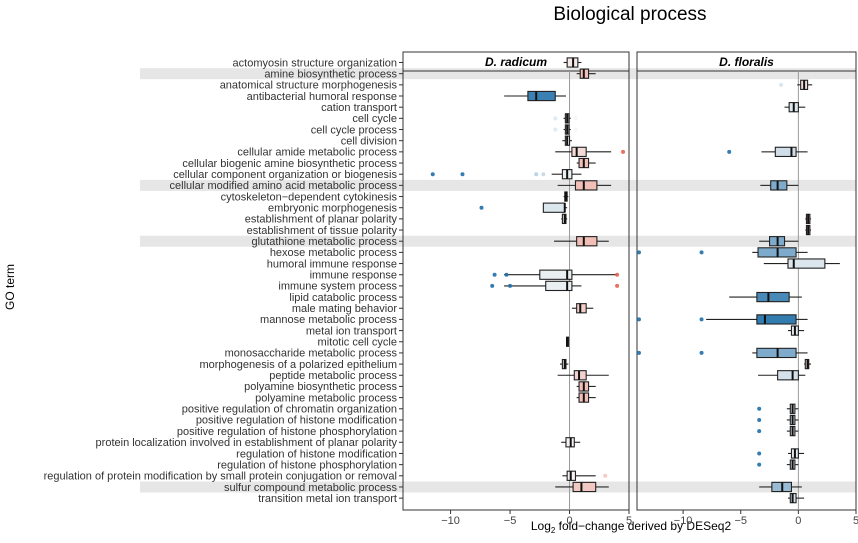  I want to click on y-tick-label: regulation of histone modification, so click(316, 454).